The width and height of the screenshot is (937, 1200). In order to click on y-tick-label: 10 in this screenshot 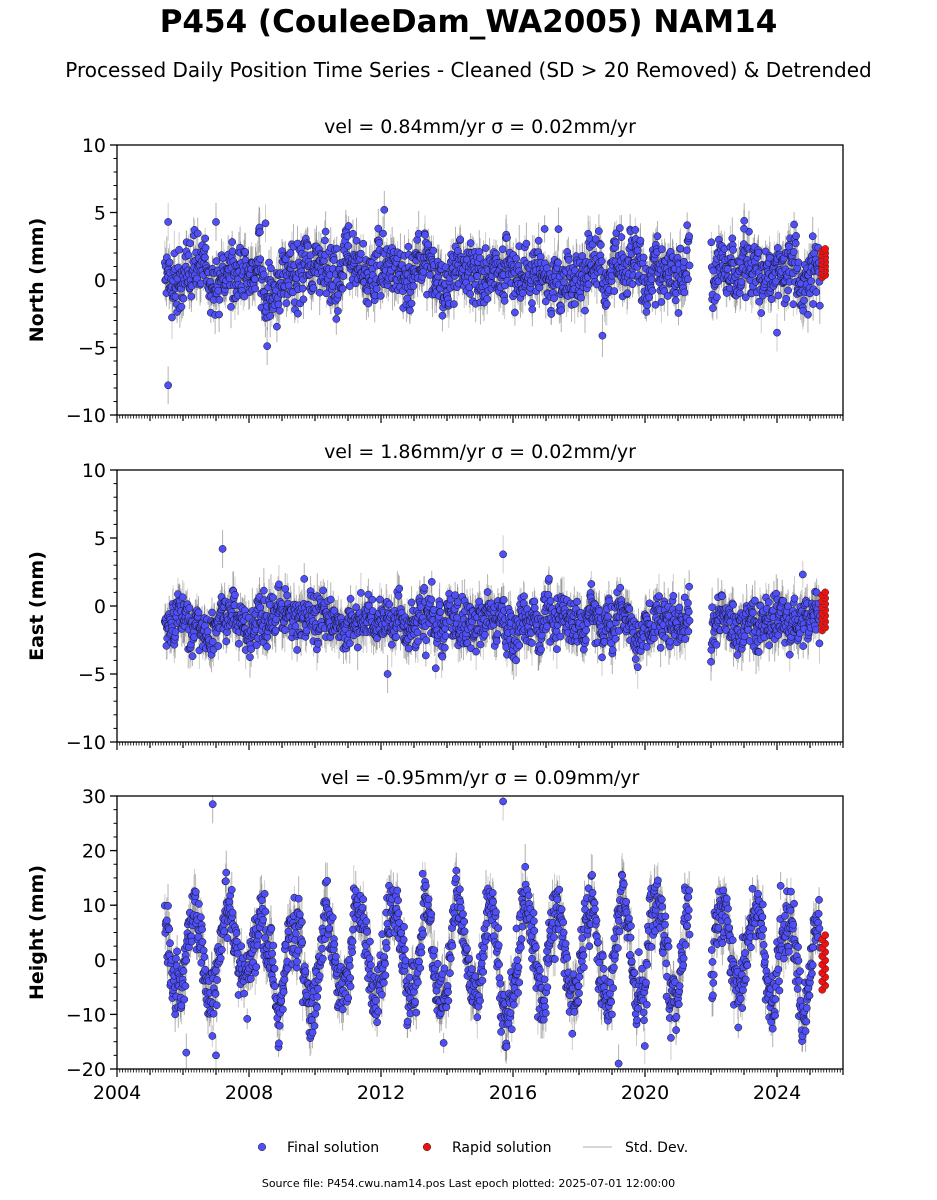, I will do `click(94, 146)`.